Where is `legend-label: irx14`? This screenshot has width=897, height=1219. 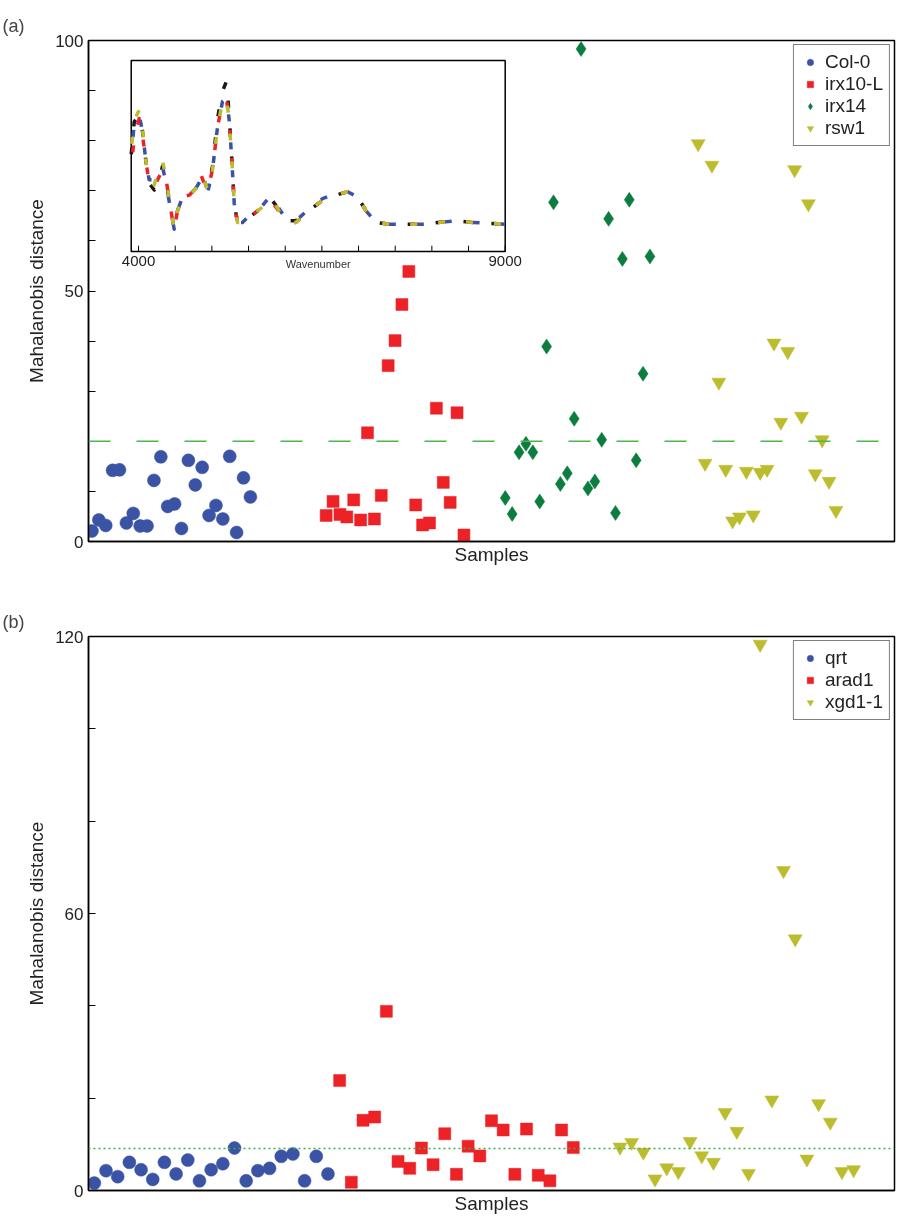 legend-label: irx14 is located at coordinates (845, 106).